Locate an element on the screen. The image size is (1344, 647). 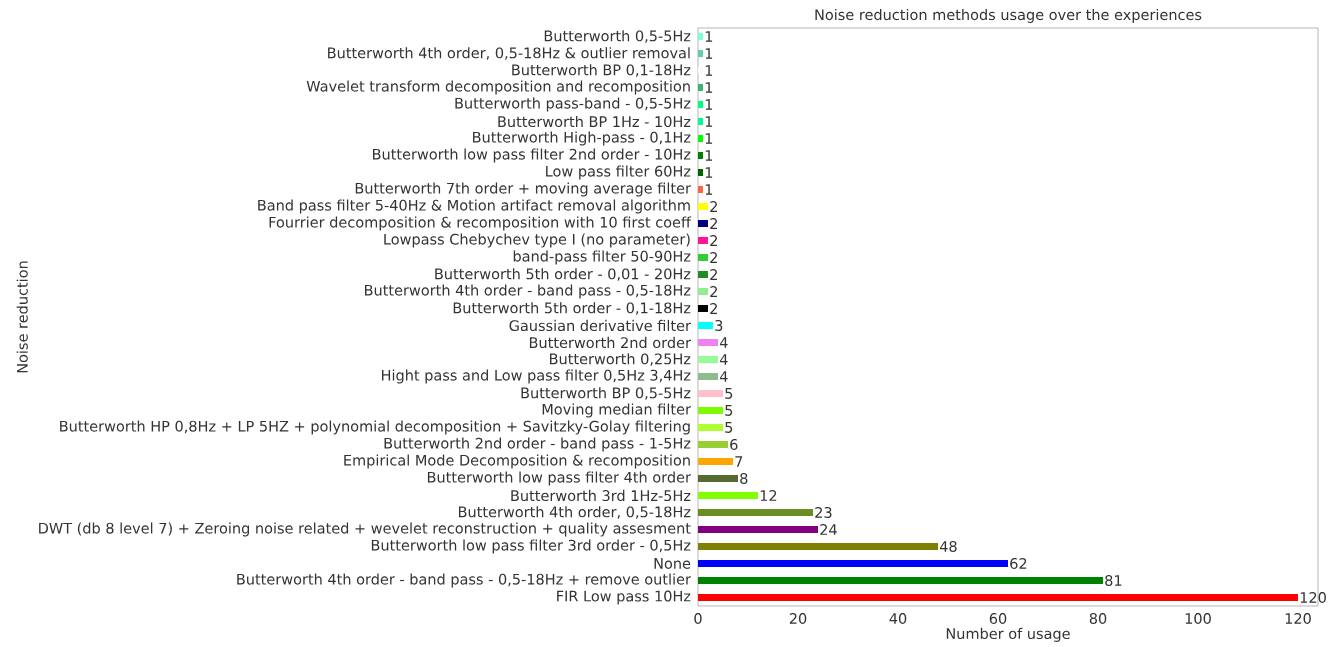
y-tick-label: Butterworth 4th order - band pass - 0,5-18Hz is located at coordinates (528, 291).